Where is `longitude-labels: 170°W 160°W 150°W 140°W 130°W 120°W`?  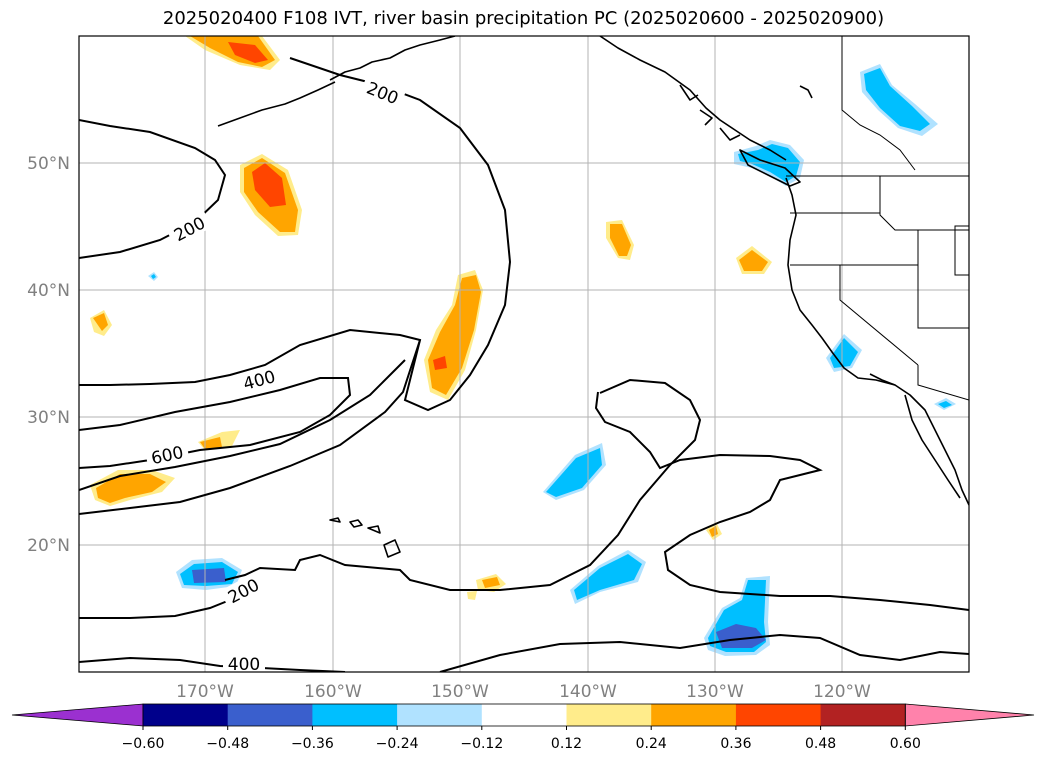 longitude-labels: 170°W 160°W 150°W 140°W 130°W 120°W is located at coordinates (523, 692).